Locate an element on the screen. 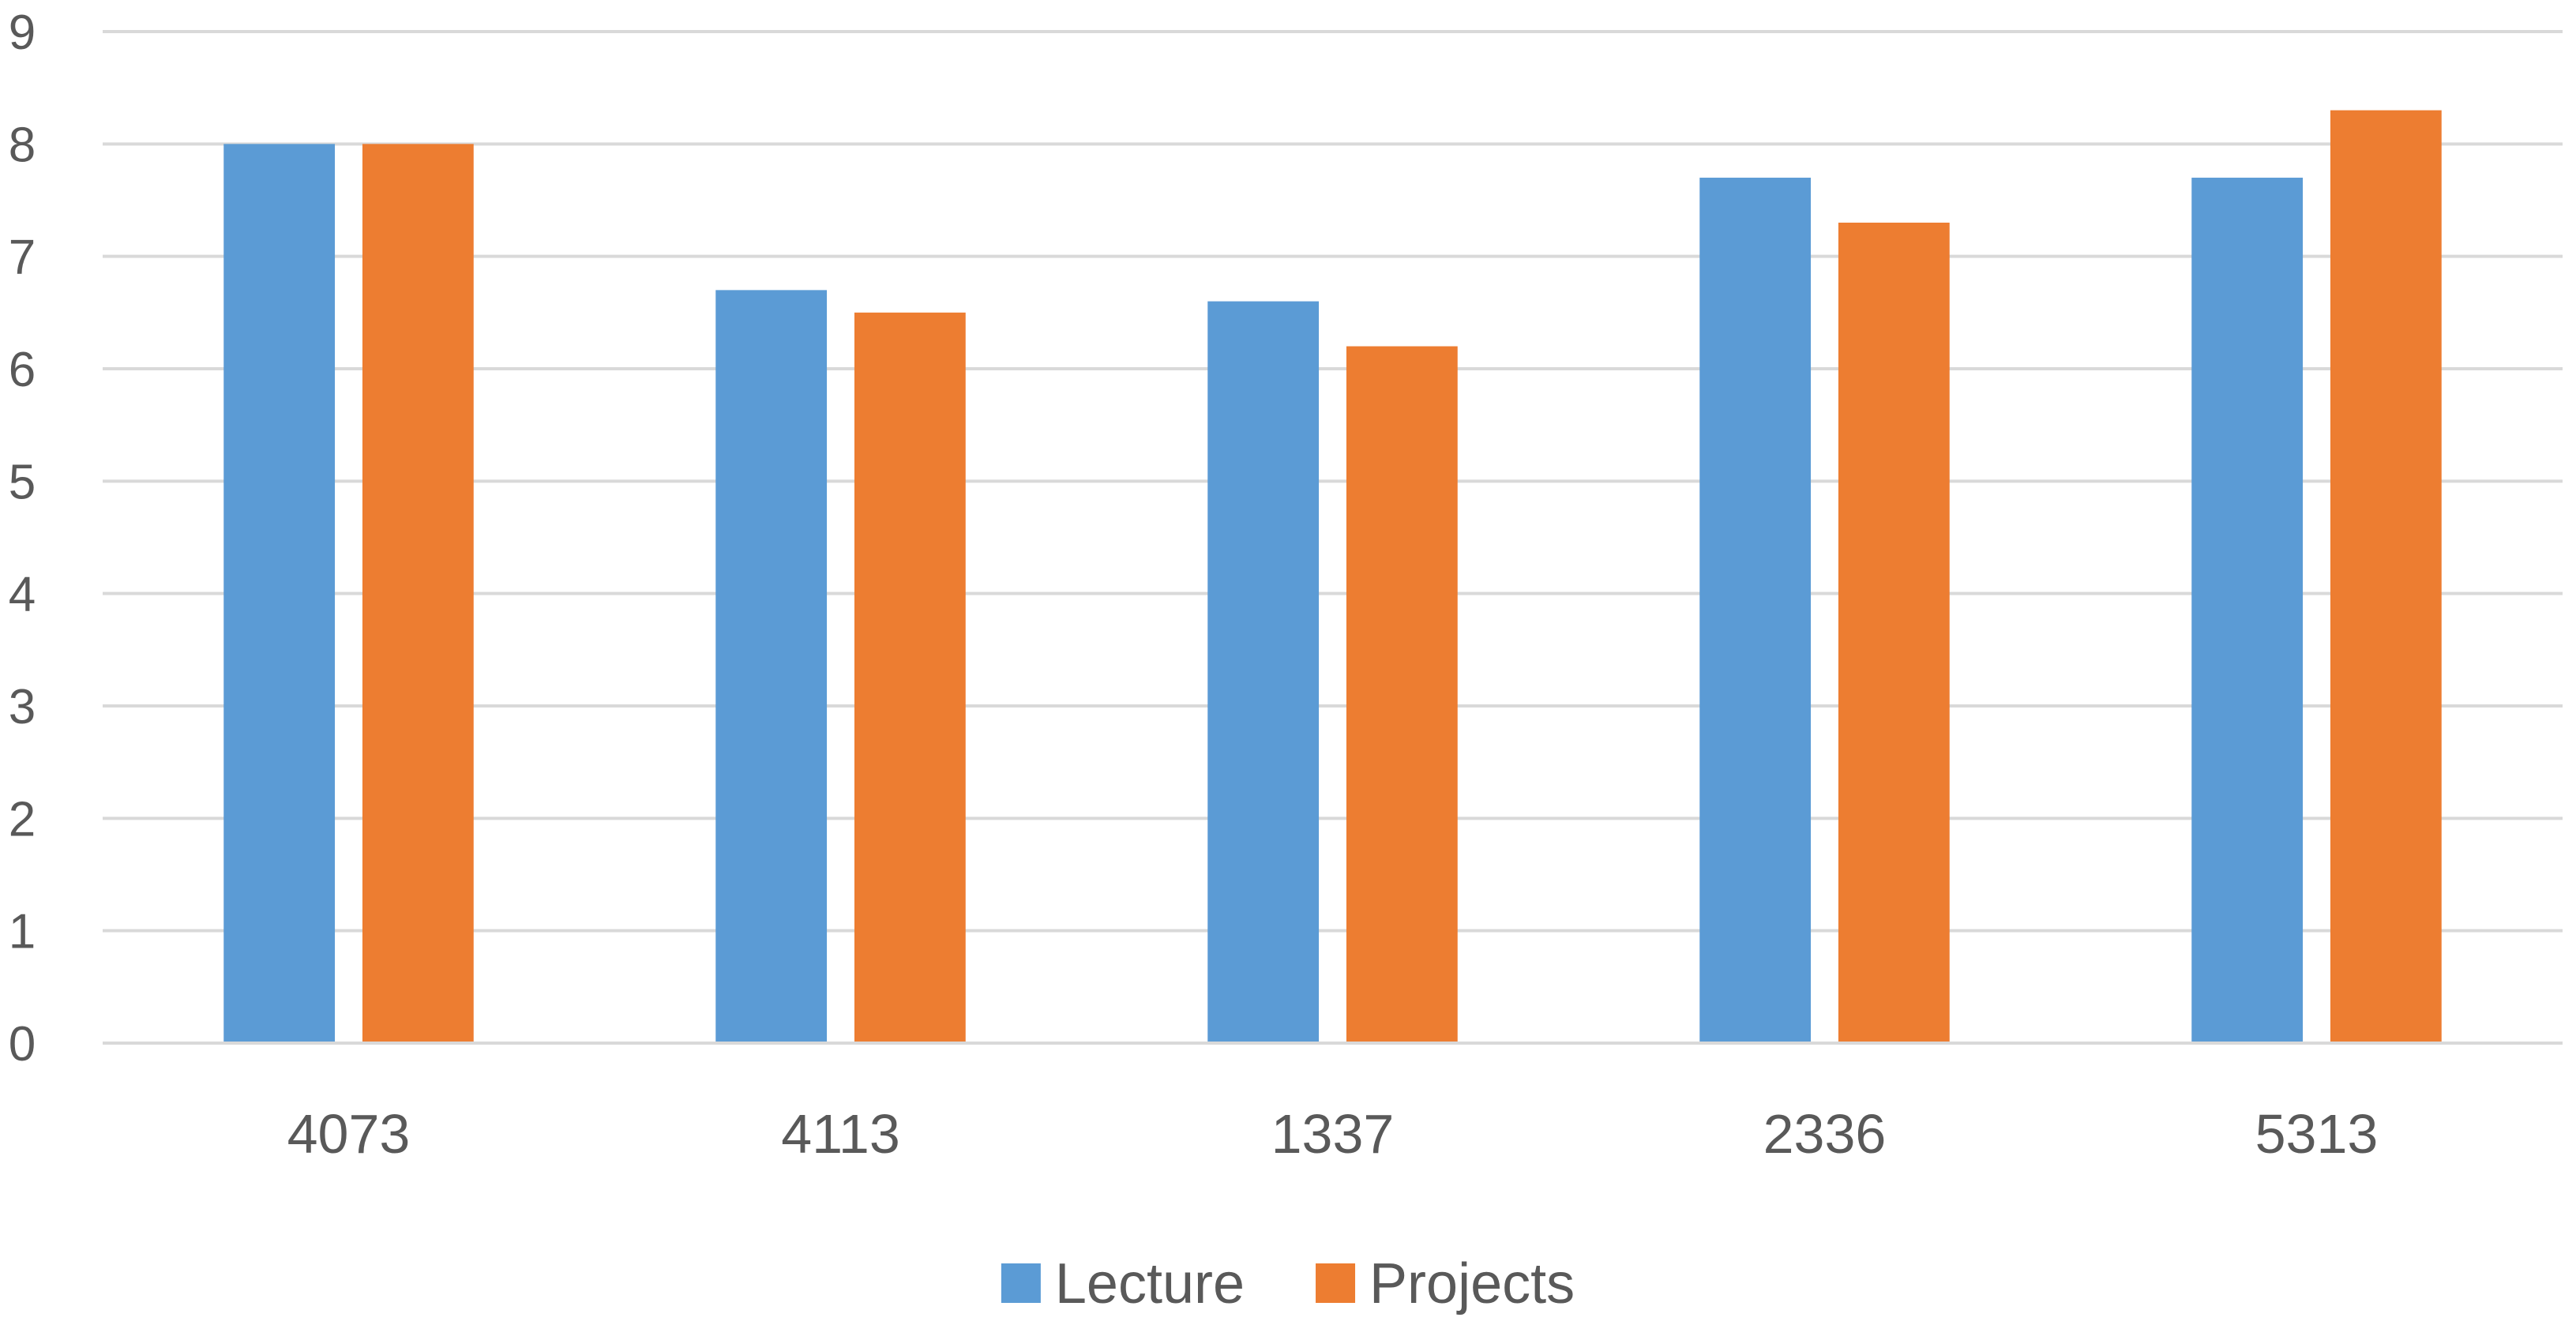 This screenshot has height=1325, width=2576. y-tick-label: 7 is located at coordinates (22, 258).